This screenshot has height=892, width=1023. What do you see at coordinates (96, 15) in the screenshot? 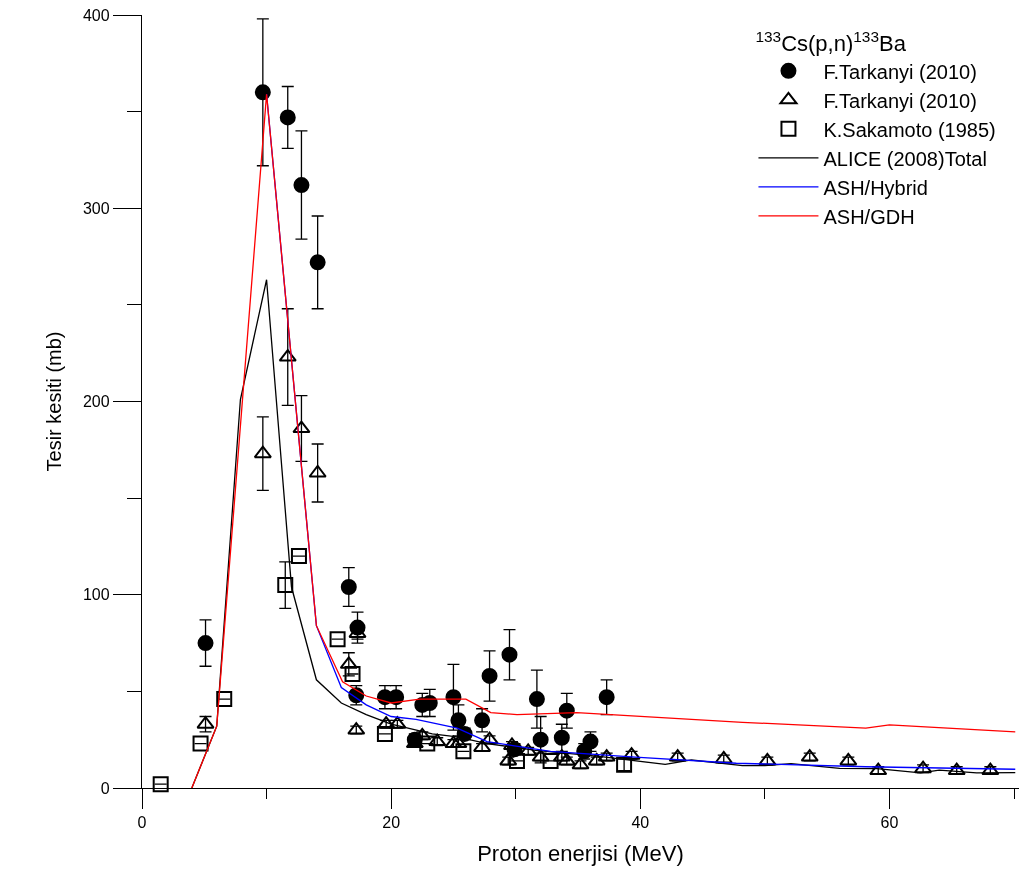
I see `y-tick-label: 400` at bounding box center [96, 15].